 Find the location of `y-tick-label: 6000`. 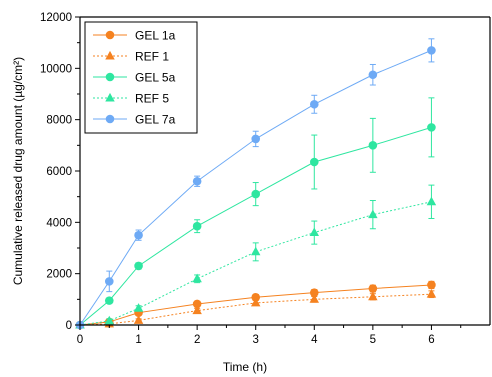

y-tick-label: 6000 is located at coordinates (59, 172).